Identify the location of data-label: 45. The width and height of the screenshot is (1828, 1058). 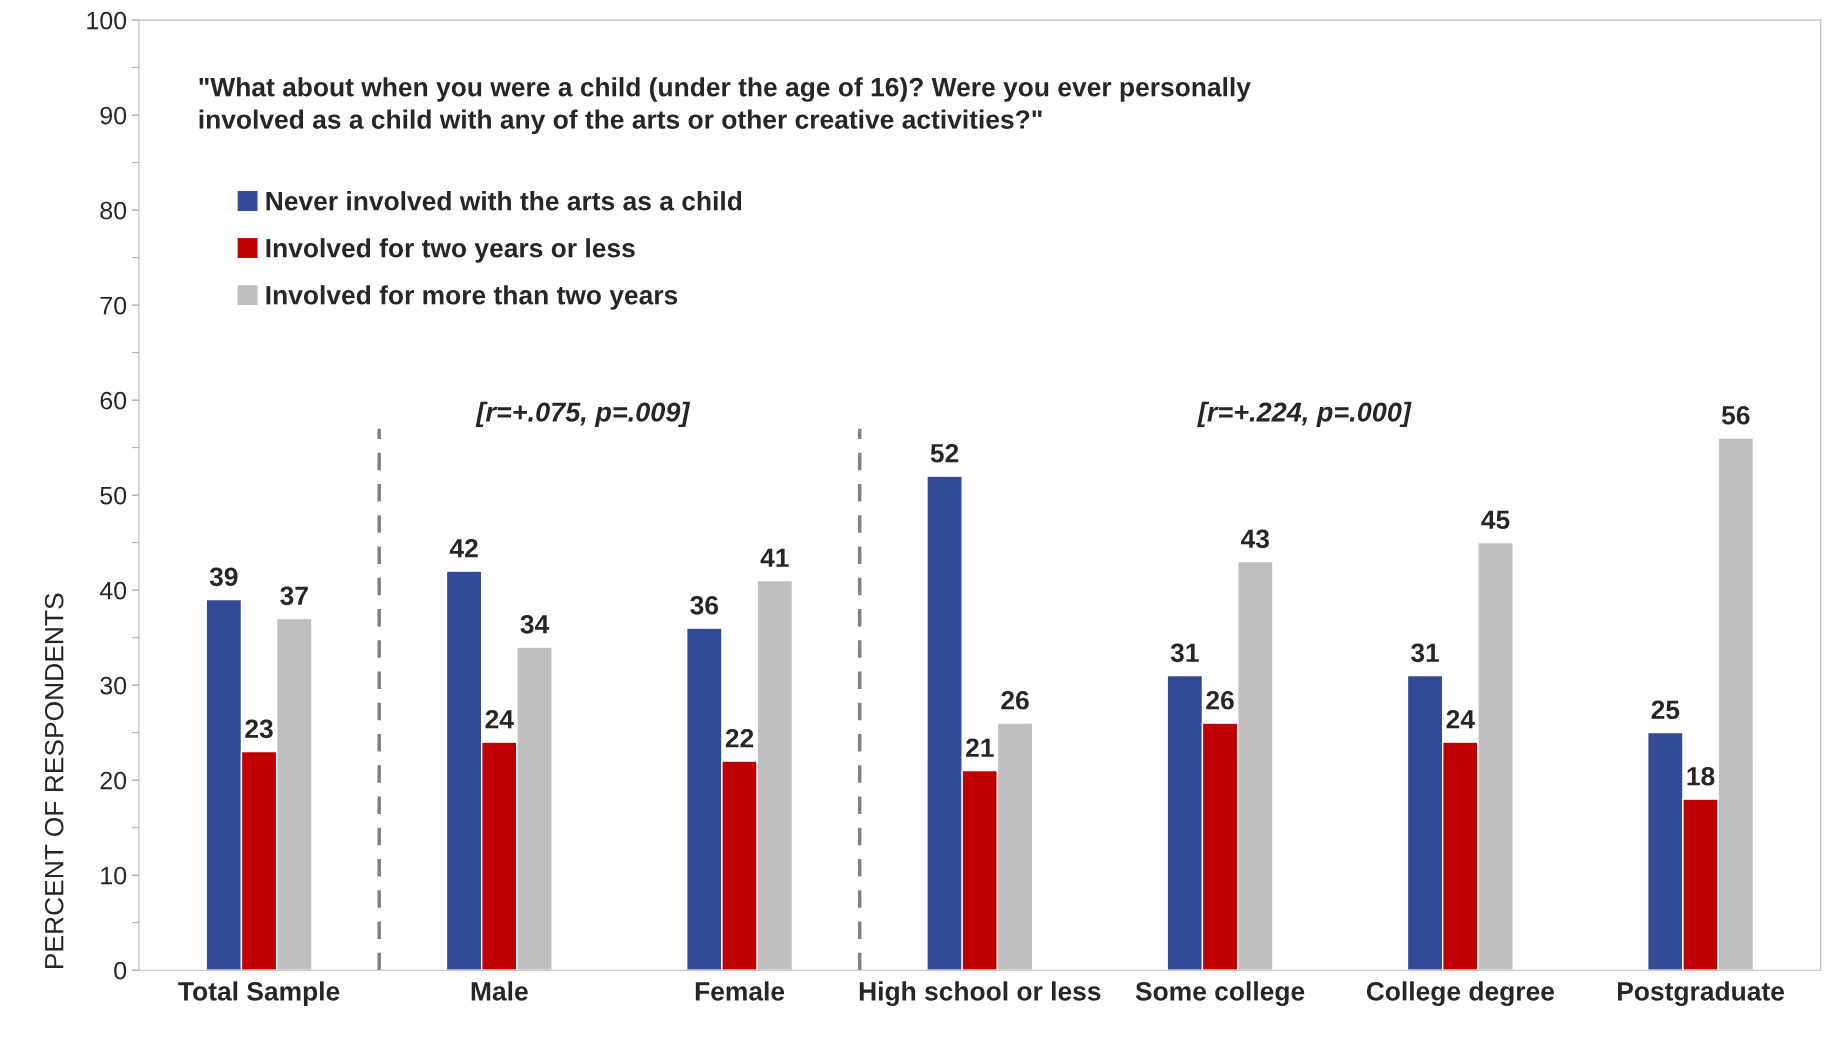
(1495, 520).